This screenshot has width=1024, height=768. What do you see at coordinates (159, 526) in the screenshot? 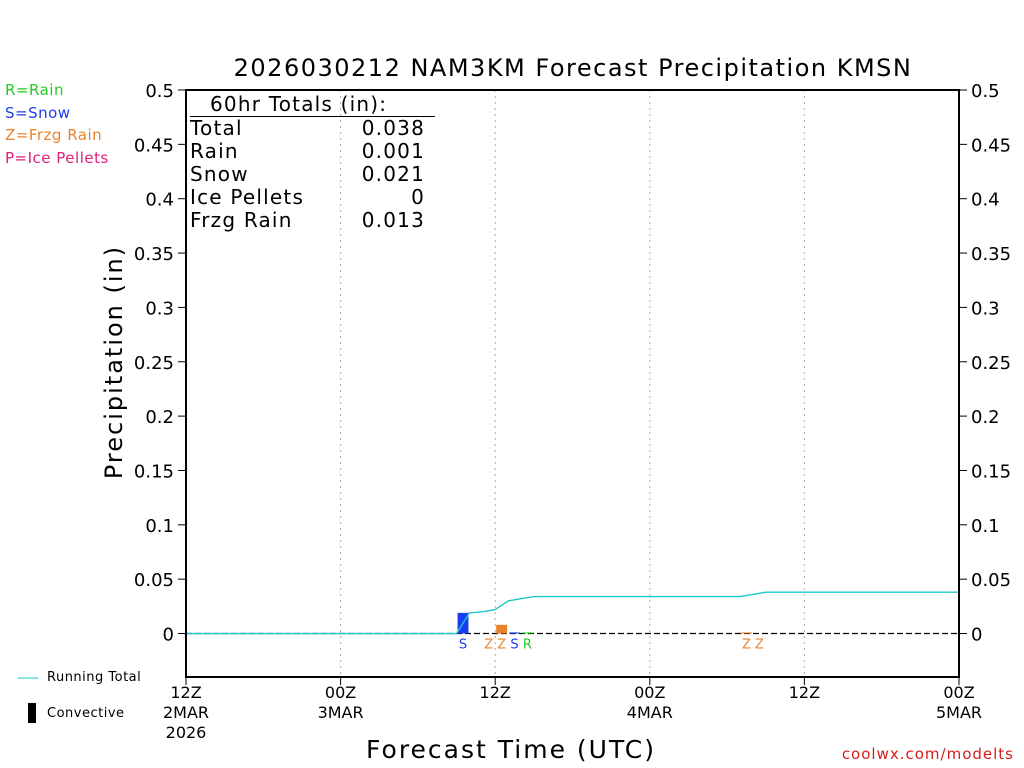
I see `y-tick-label-left: 0.1` at bounding box center [159, 526].